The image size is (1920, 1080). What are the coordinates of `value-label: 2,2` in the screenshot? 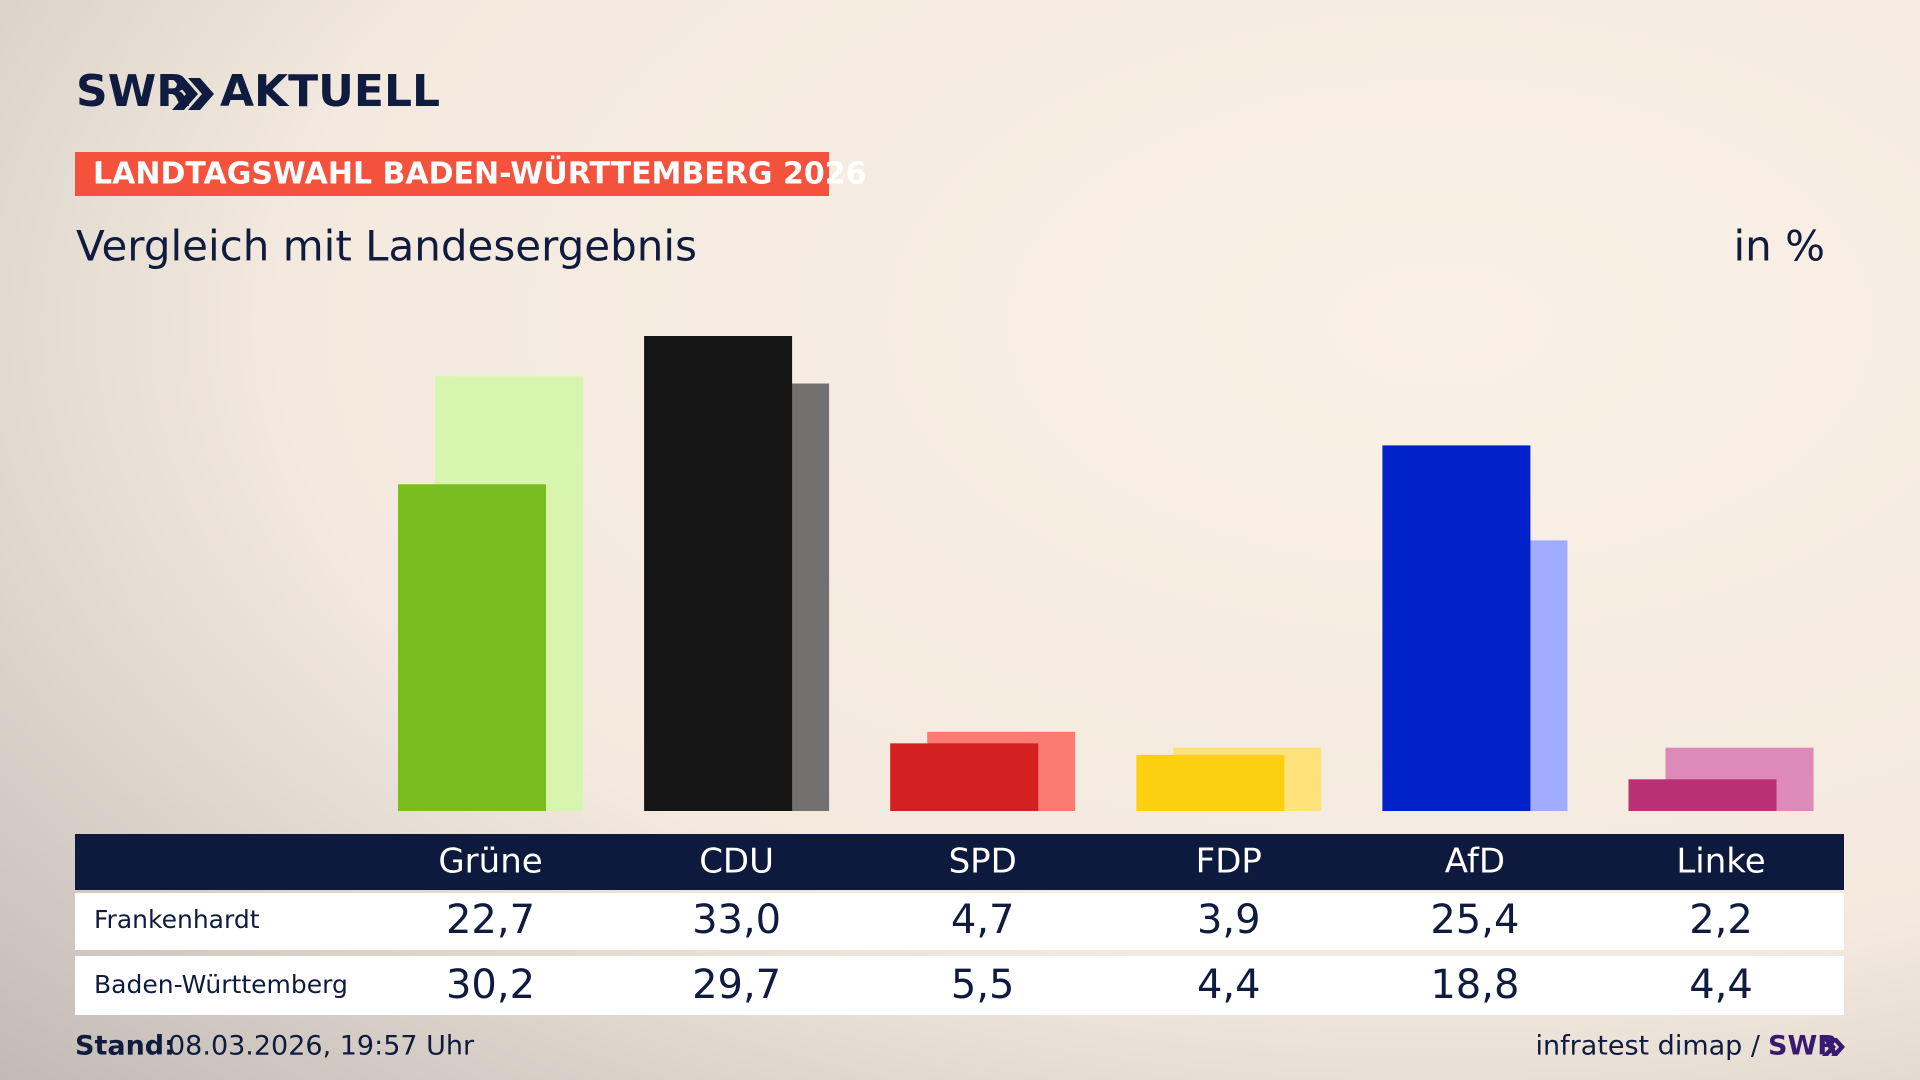 It's located at (1721, 920).